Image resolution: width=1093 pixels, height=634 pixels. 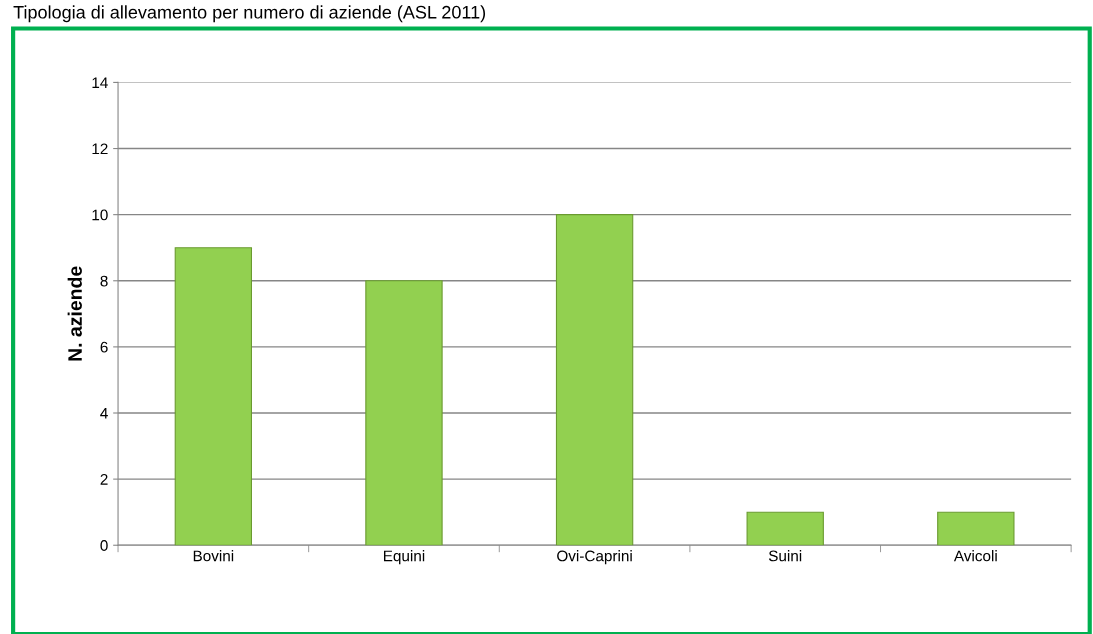 What do you see at coordinates (100, 215) in the screenshot?
I see `y-tick-label: 10` at bounding box center [100, 215].